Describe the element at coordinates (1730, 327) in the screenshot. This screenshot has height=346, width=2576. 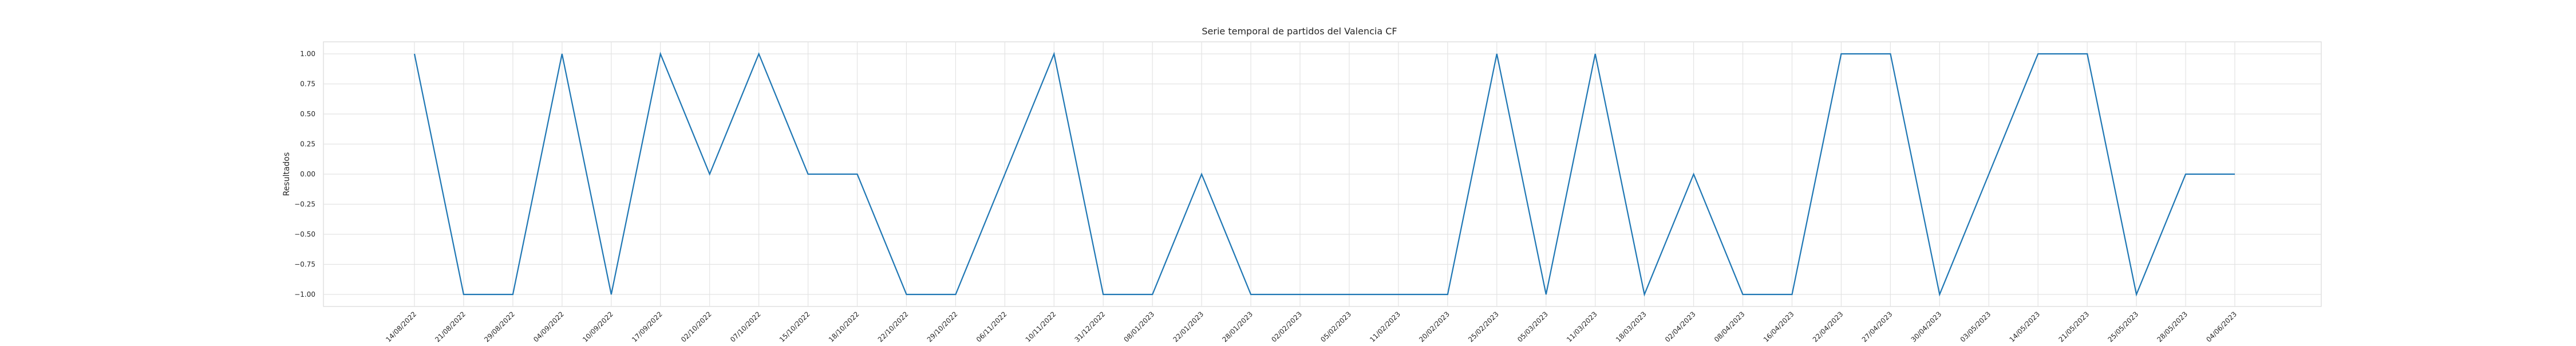
I see `x-tick-label: 08/04/2023` at that location.